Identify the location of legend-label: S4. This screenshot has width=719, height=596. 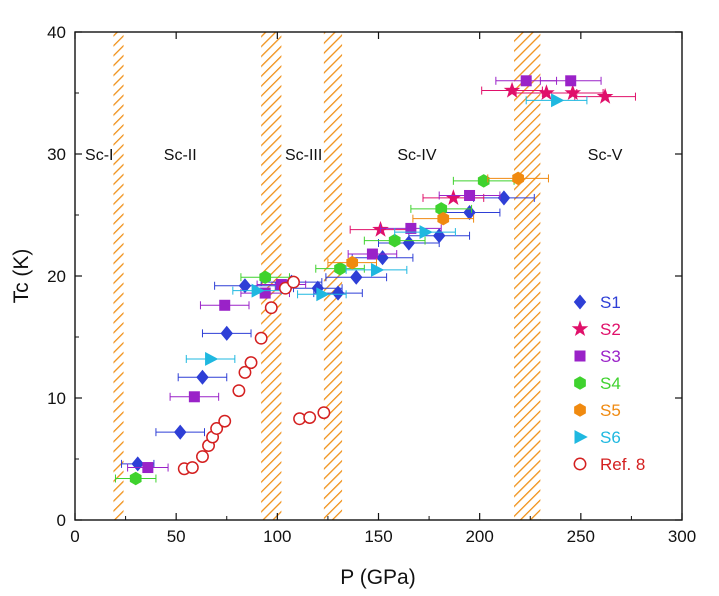
(610, 383).